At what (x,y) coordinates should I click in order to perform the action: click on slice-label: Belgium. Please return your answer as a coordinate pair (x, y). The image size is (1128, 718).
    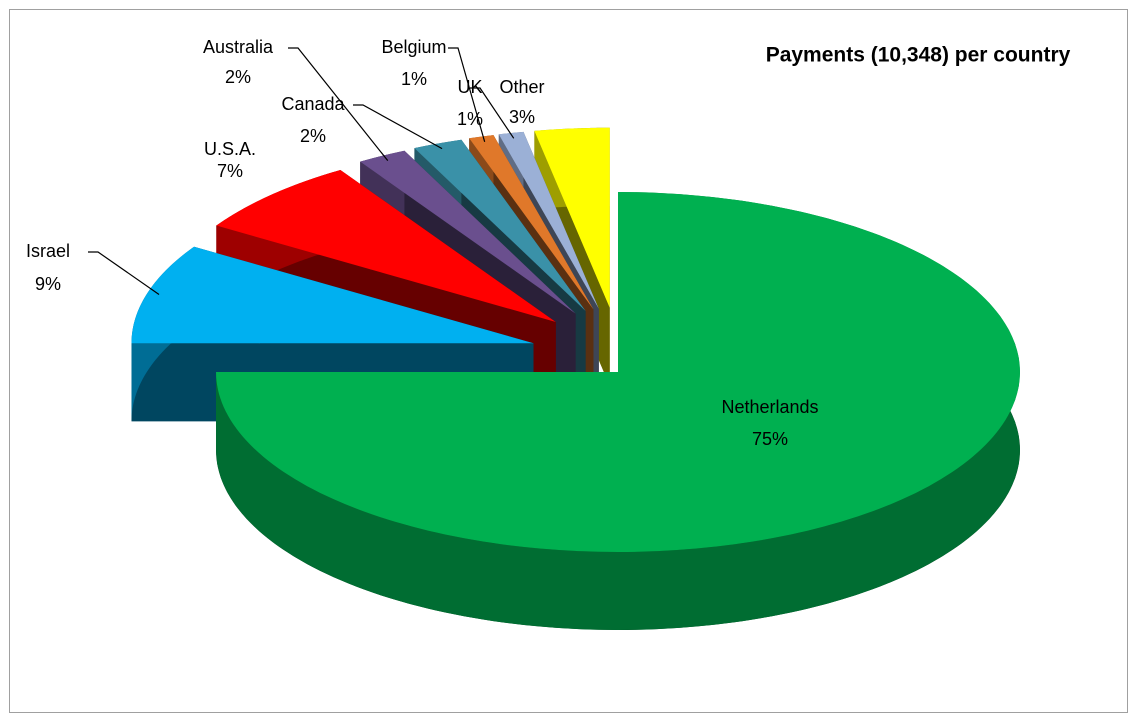
    Looking at the image, I should click on (413, 47).